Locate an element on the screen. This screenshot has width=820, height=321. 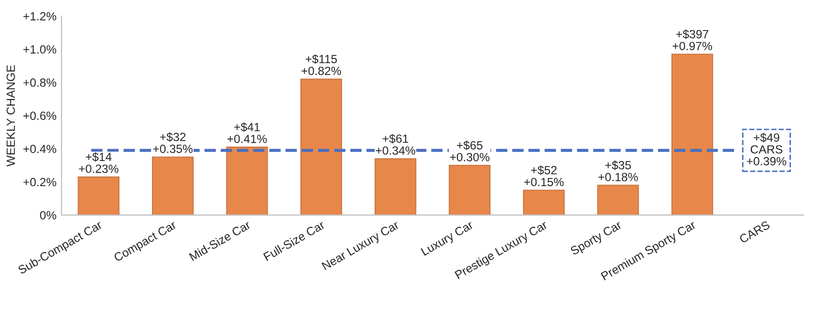
data-label: +$14 +0.23% is located at coordinates (98, 162).